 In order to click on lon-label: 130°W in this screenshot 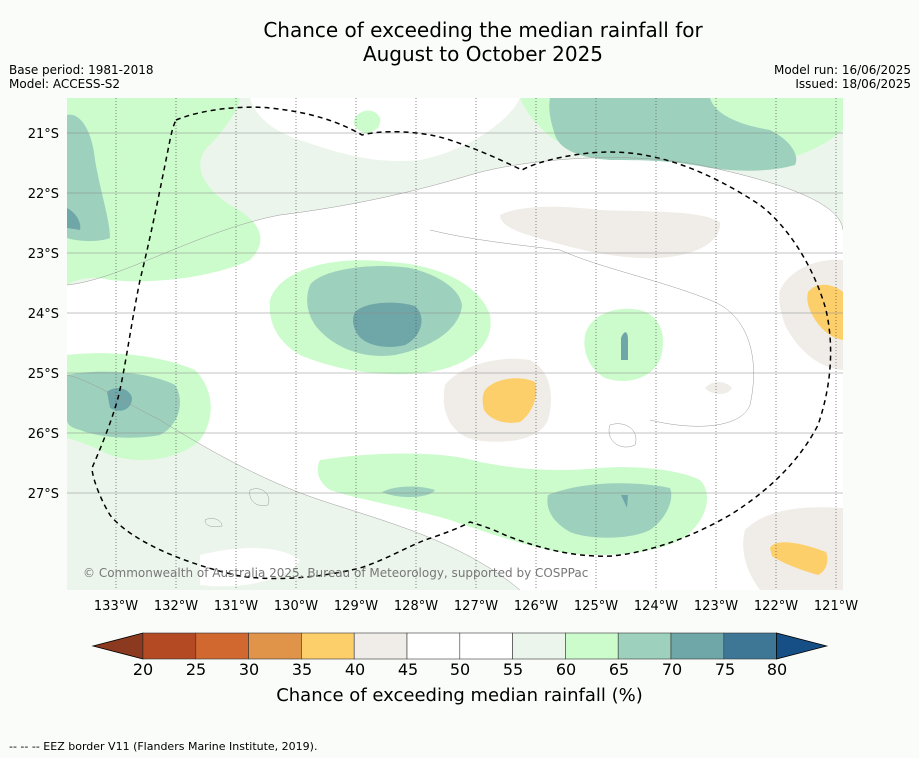, I will do `click(296, 606)`.